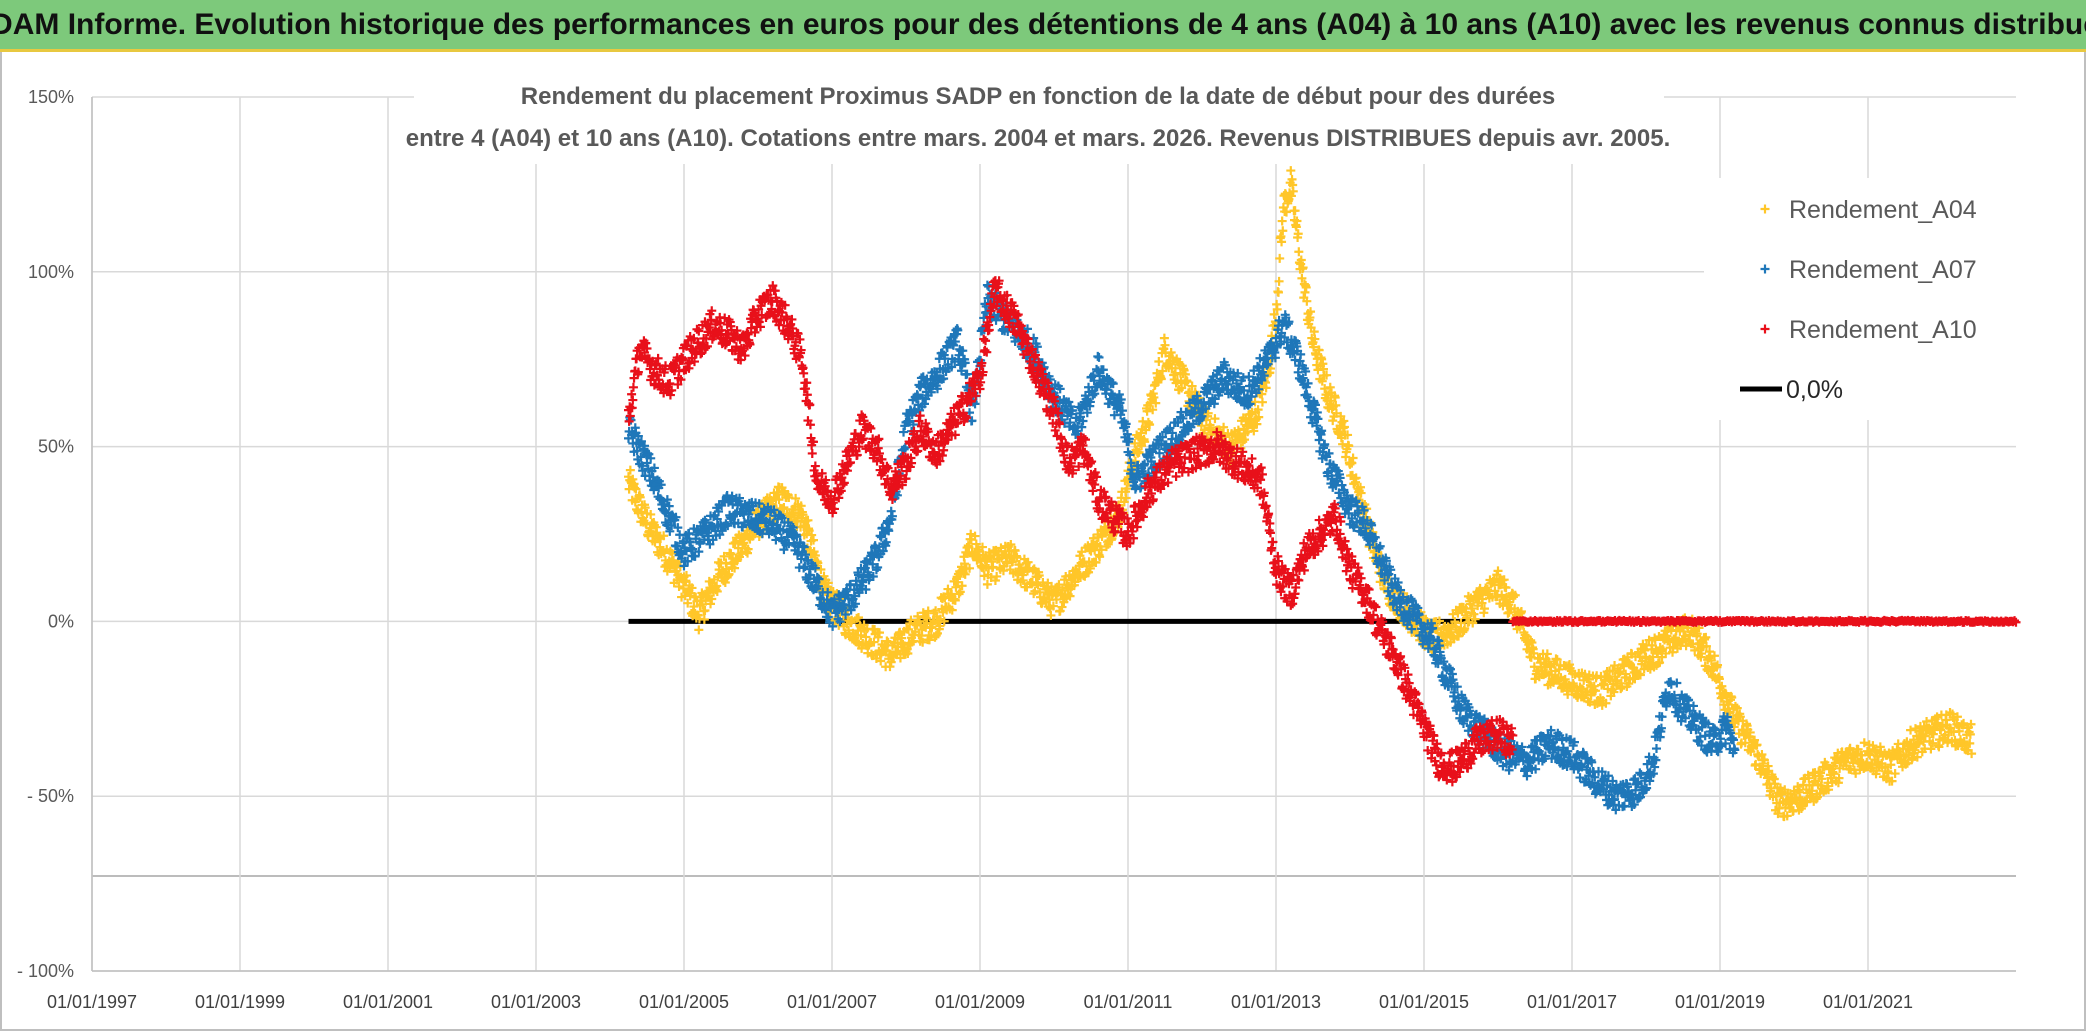 The height and width of the screenshot is (1031, 2086). Describe the element at coordinates (51, 97) in the screenshot. I see `y-tick-label: 150%` at that location.